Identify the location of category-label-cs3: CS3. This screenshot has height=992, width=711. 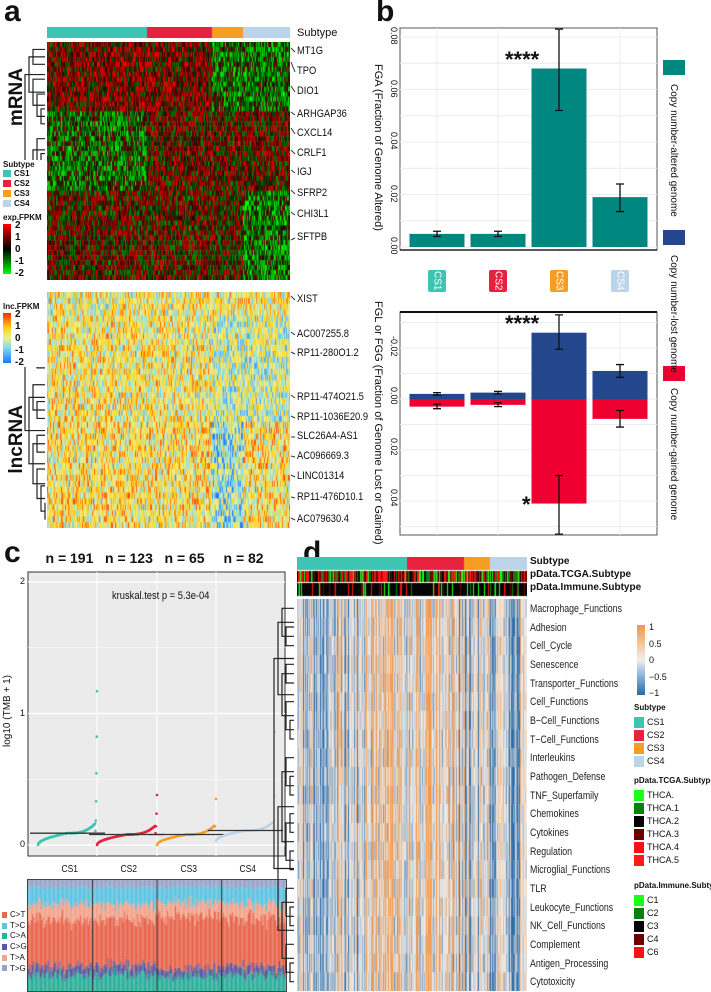
(559, 281).